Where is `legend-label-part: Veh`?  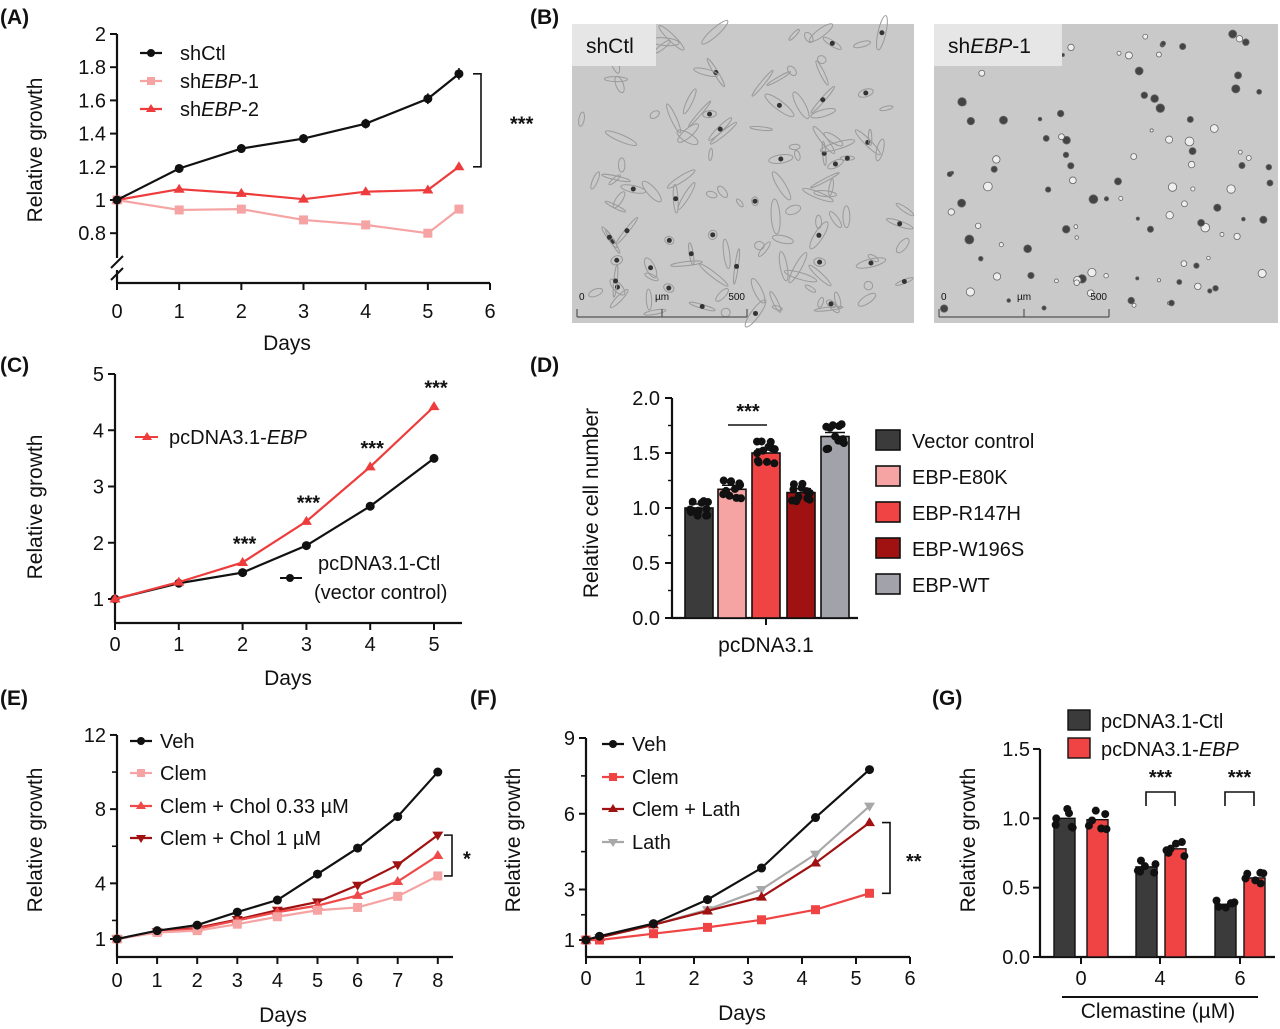
legend-label-part: Veh is located at coordinates (177, 742).